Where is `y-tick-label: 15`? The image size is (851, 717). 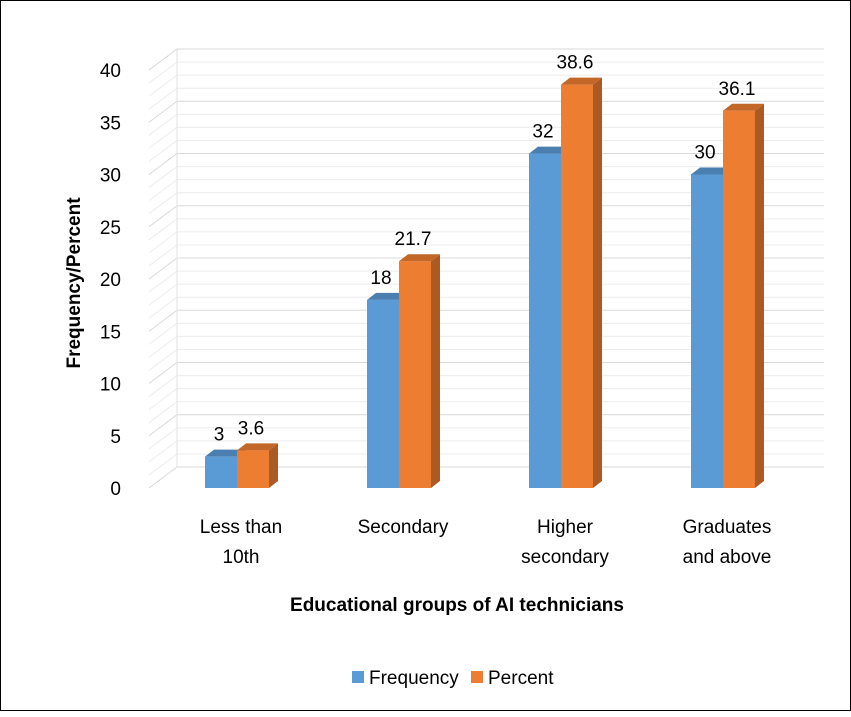
y-tick-label: 15 is located at coordinates (110, 332).